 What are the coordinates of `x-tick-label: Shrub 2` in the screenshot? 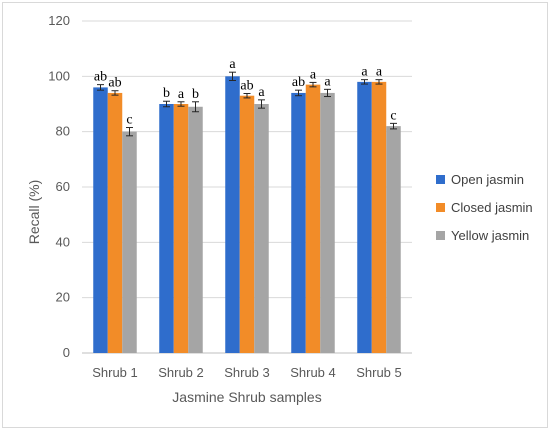 It's located at (181, 372).